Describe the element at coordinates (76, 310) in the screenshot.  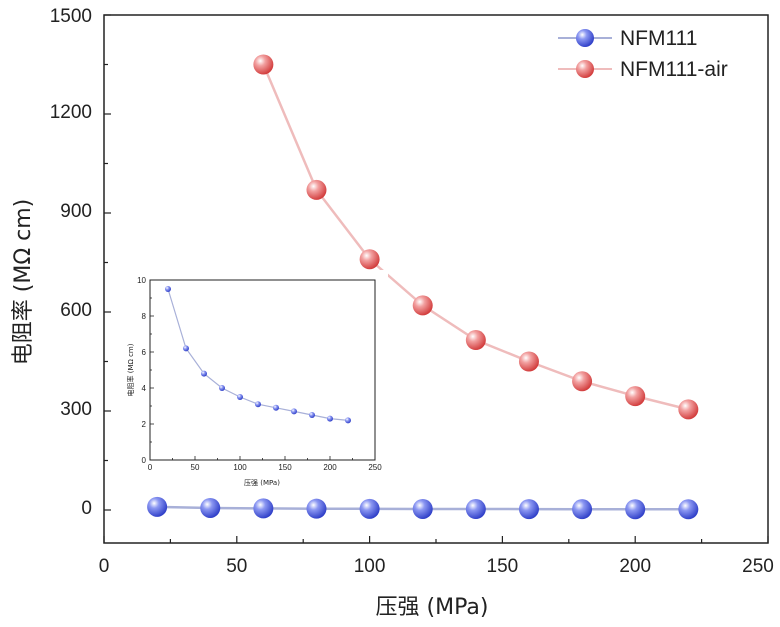
I see `y-tick-label: 600` at that location.